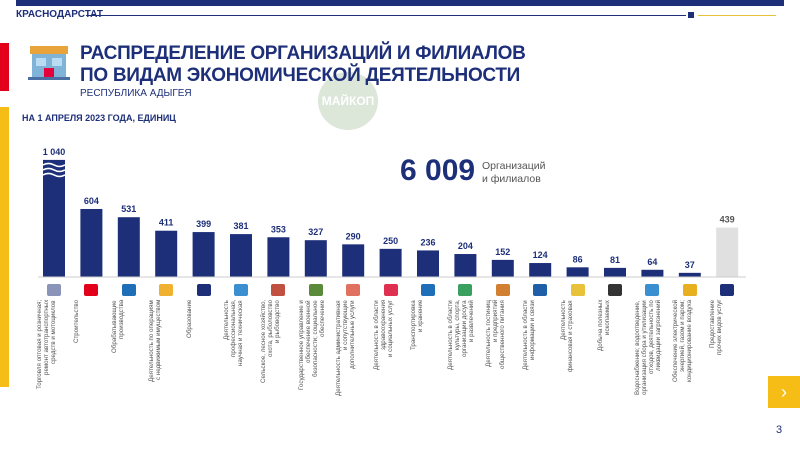  I want to click on value-label: 64, so click(652, 262).